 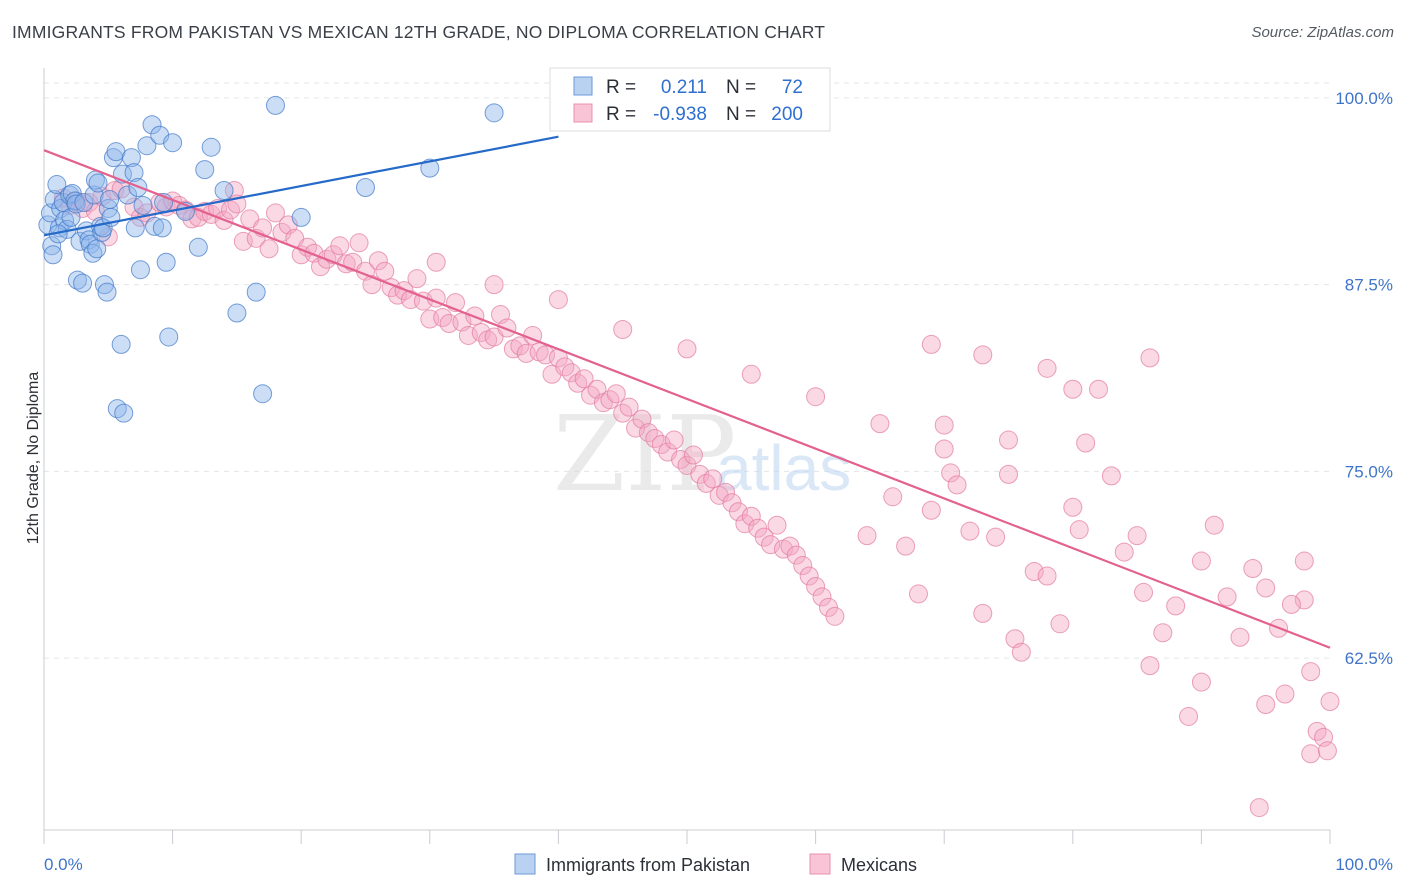 I want to click on y-axis-label: 12th Grade, No Diploma, so click(x=33, y=458).